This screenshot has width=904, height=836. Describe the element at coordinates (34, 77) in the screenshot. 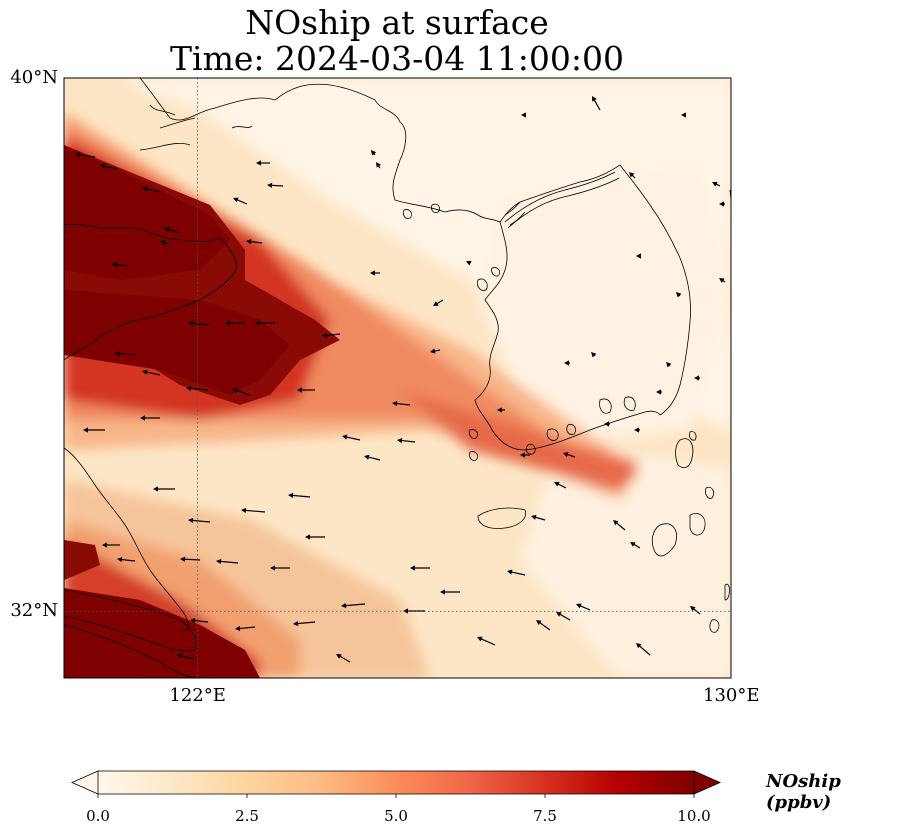

I see `lat-tick-label: 40°N` at that location.